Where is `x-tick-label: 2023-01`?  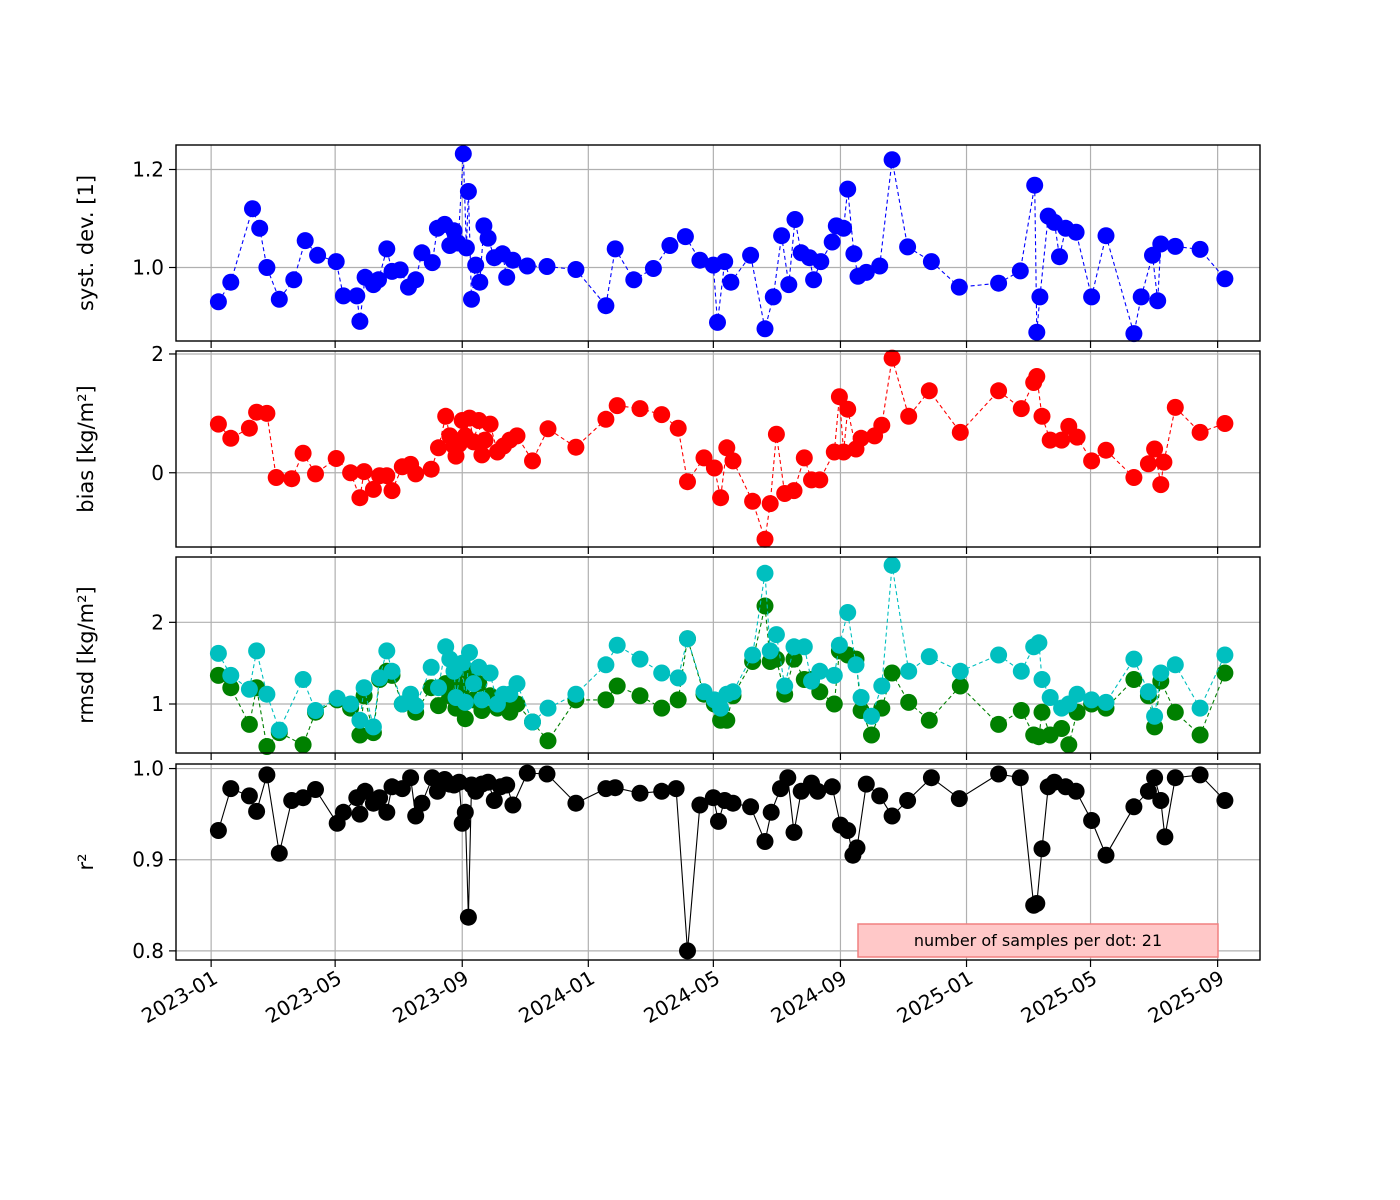
x-tick-label: 2023-01 is located at coordinates (179, 997).